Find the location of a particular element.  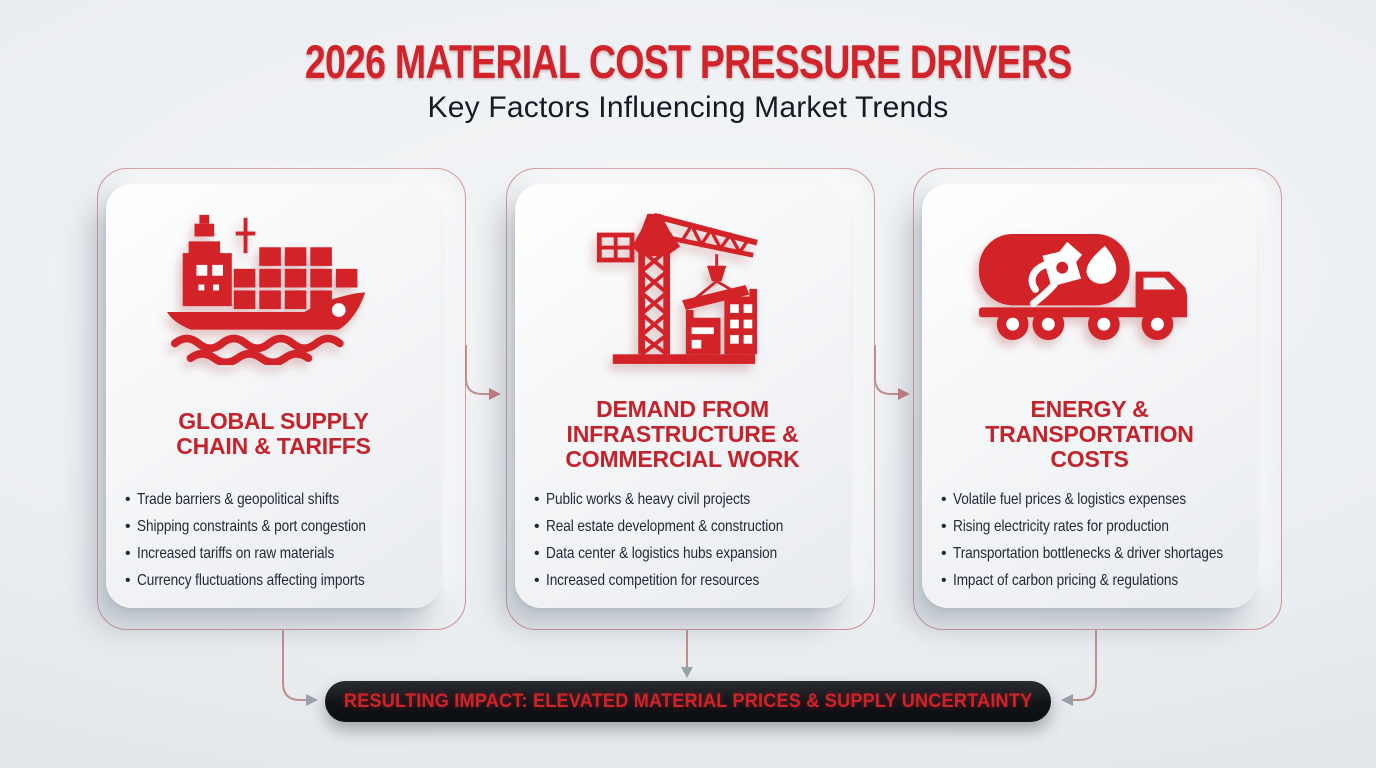

bullet-text: Trade barriers & geopolitical shifts is located at coordinates (238, 499).